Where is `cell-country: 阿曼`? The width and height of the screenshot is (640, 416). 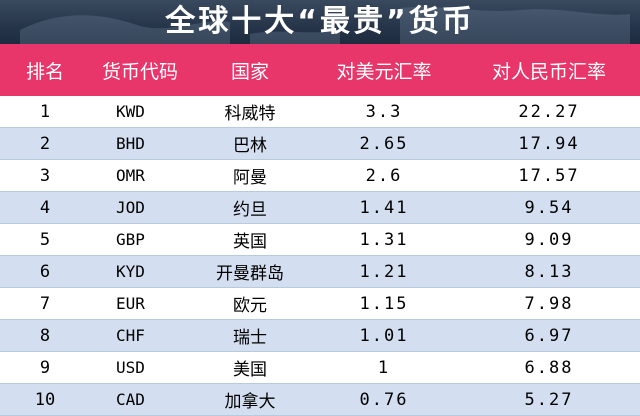 cell-country: 阿曼 is located at coordinates (250, 178).